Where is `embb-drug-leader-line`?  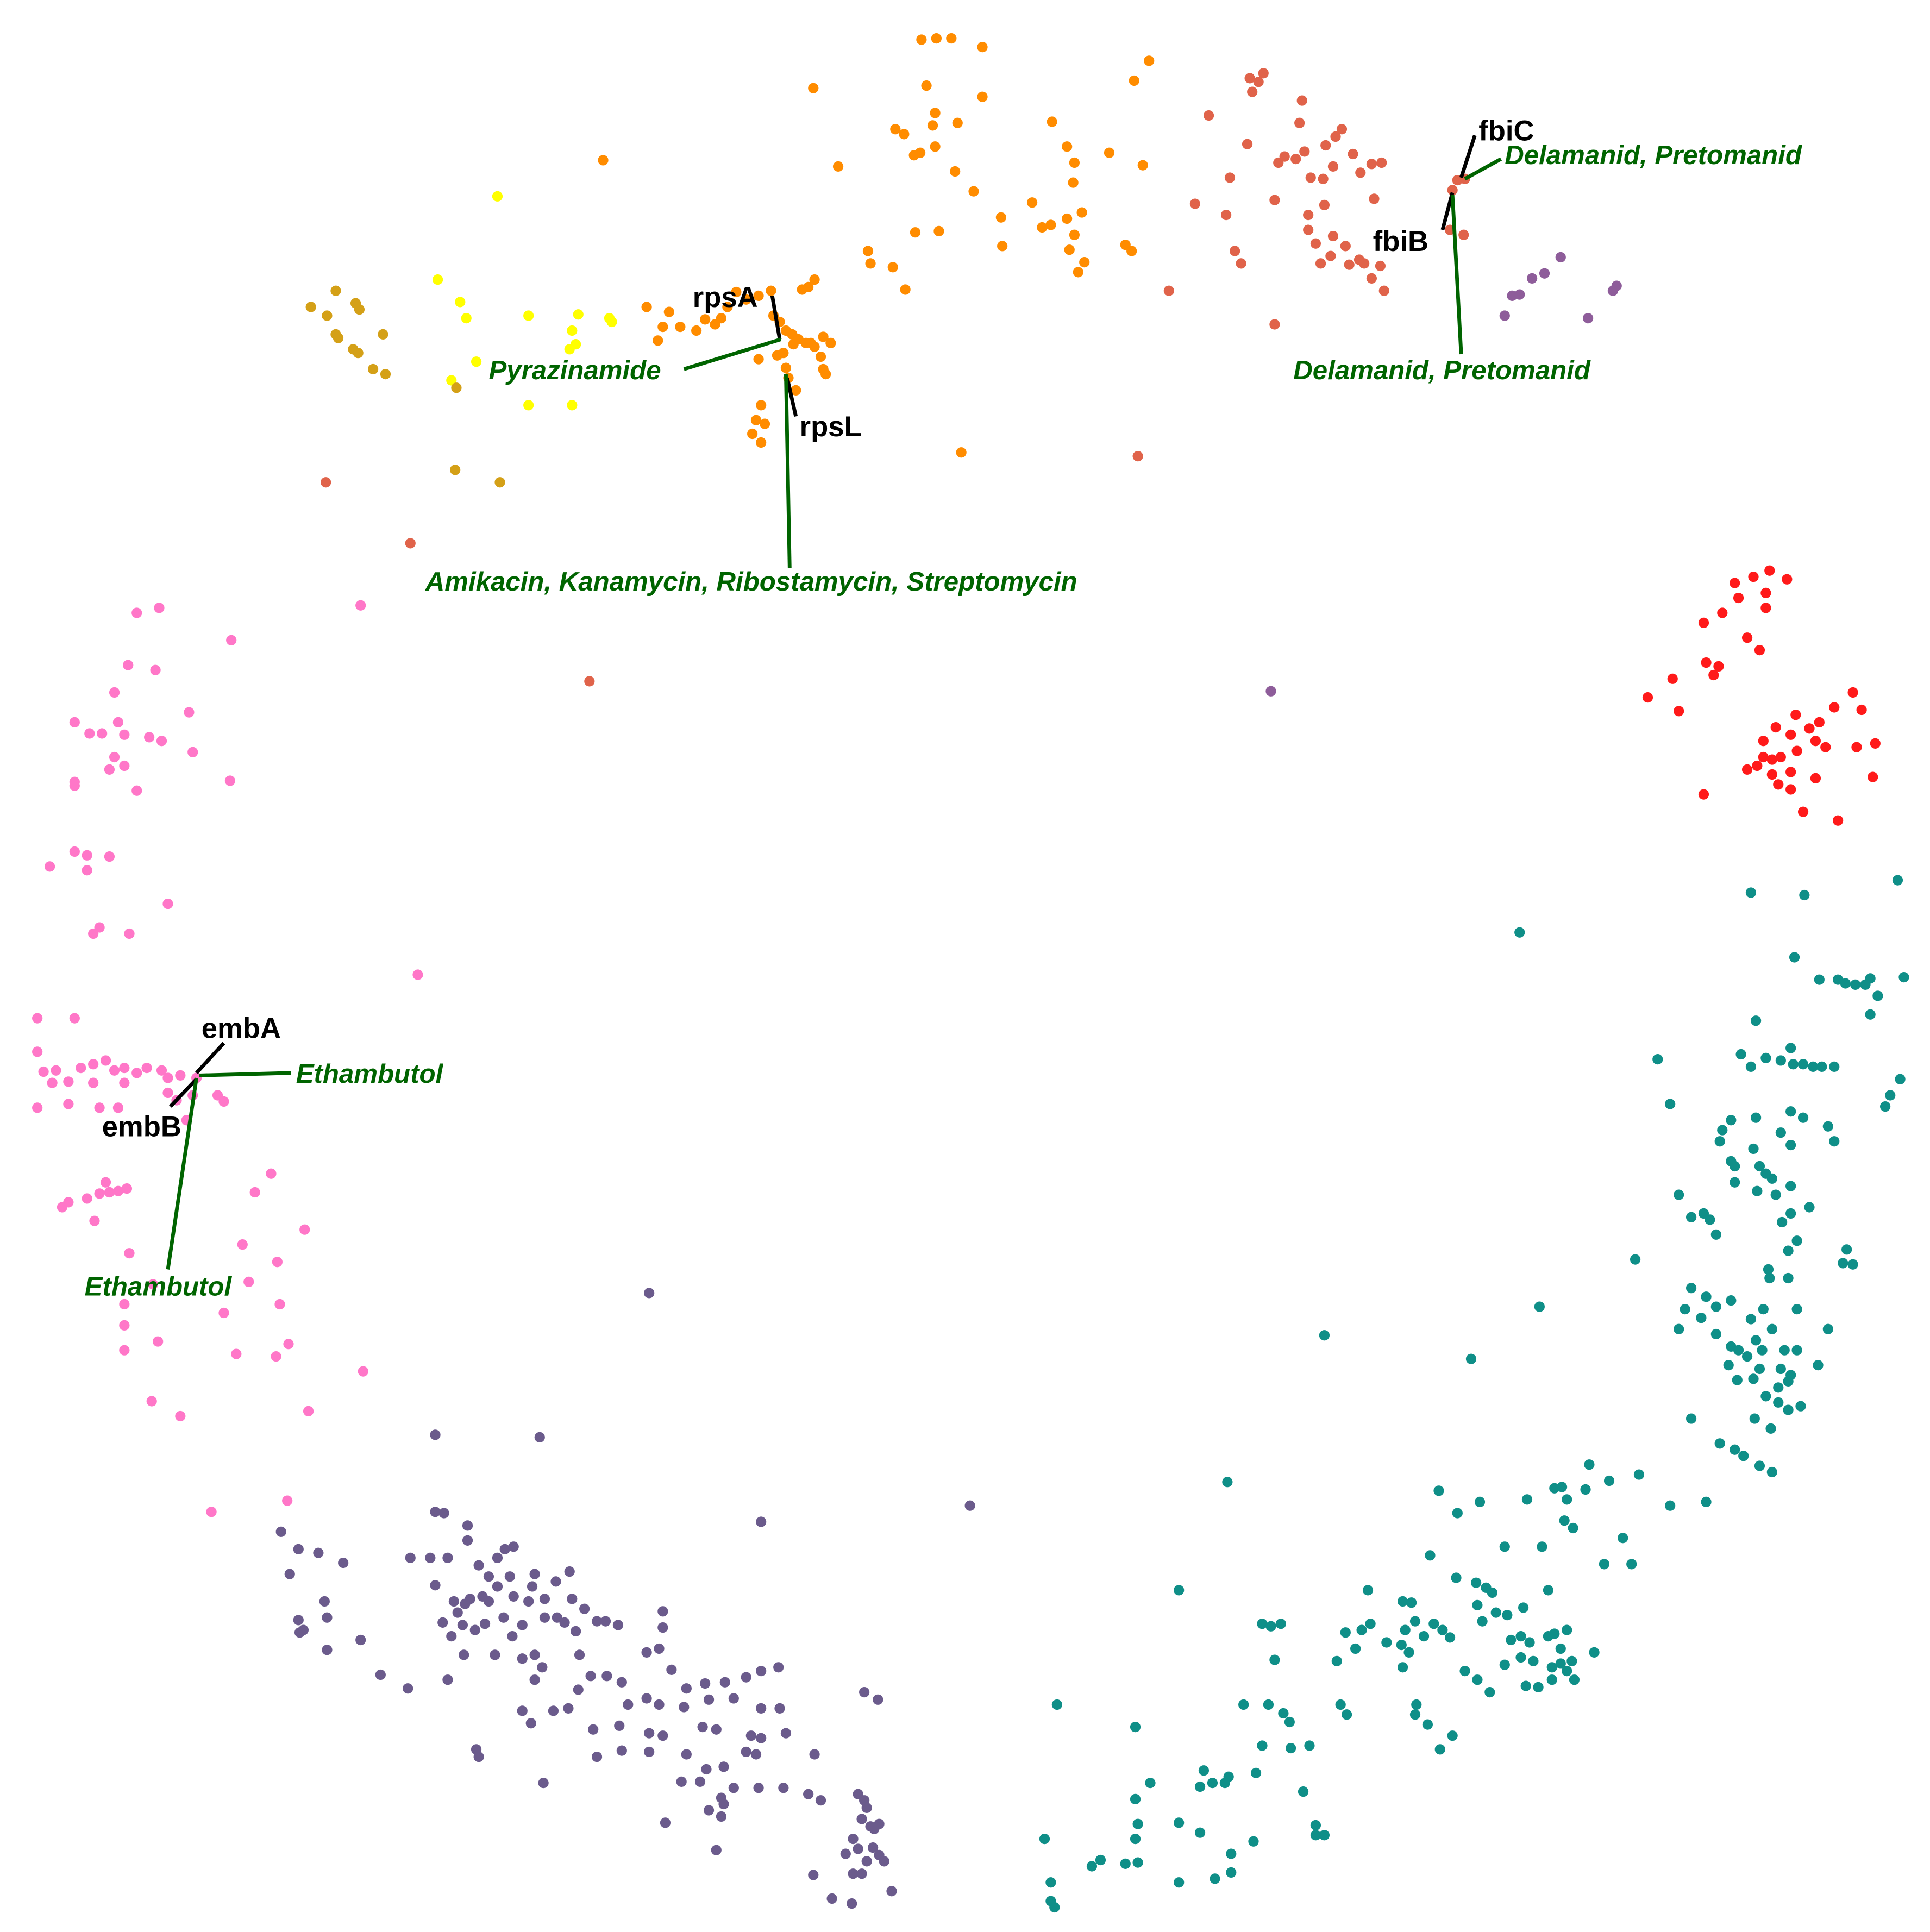 embb-drug-leader-line is located at coordinates (182, 1173).